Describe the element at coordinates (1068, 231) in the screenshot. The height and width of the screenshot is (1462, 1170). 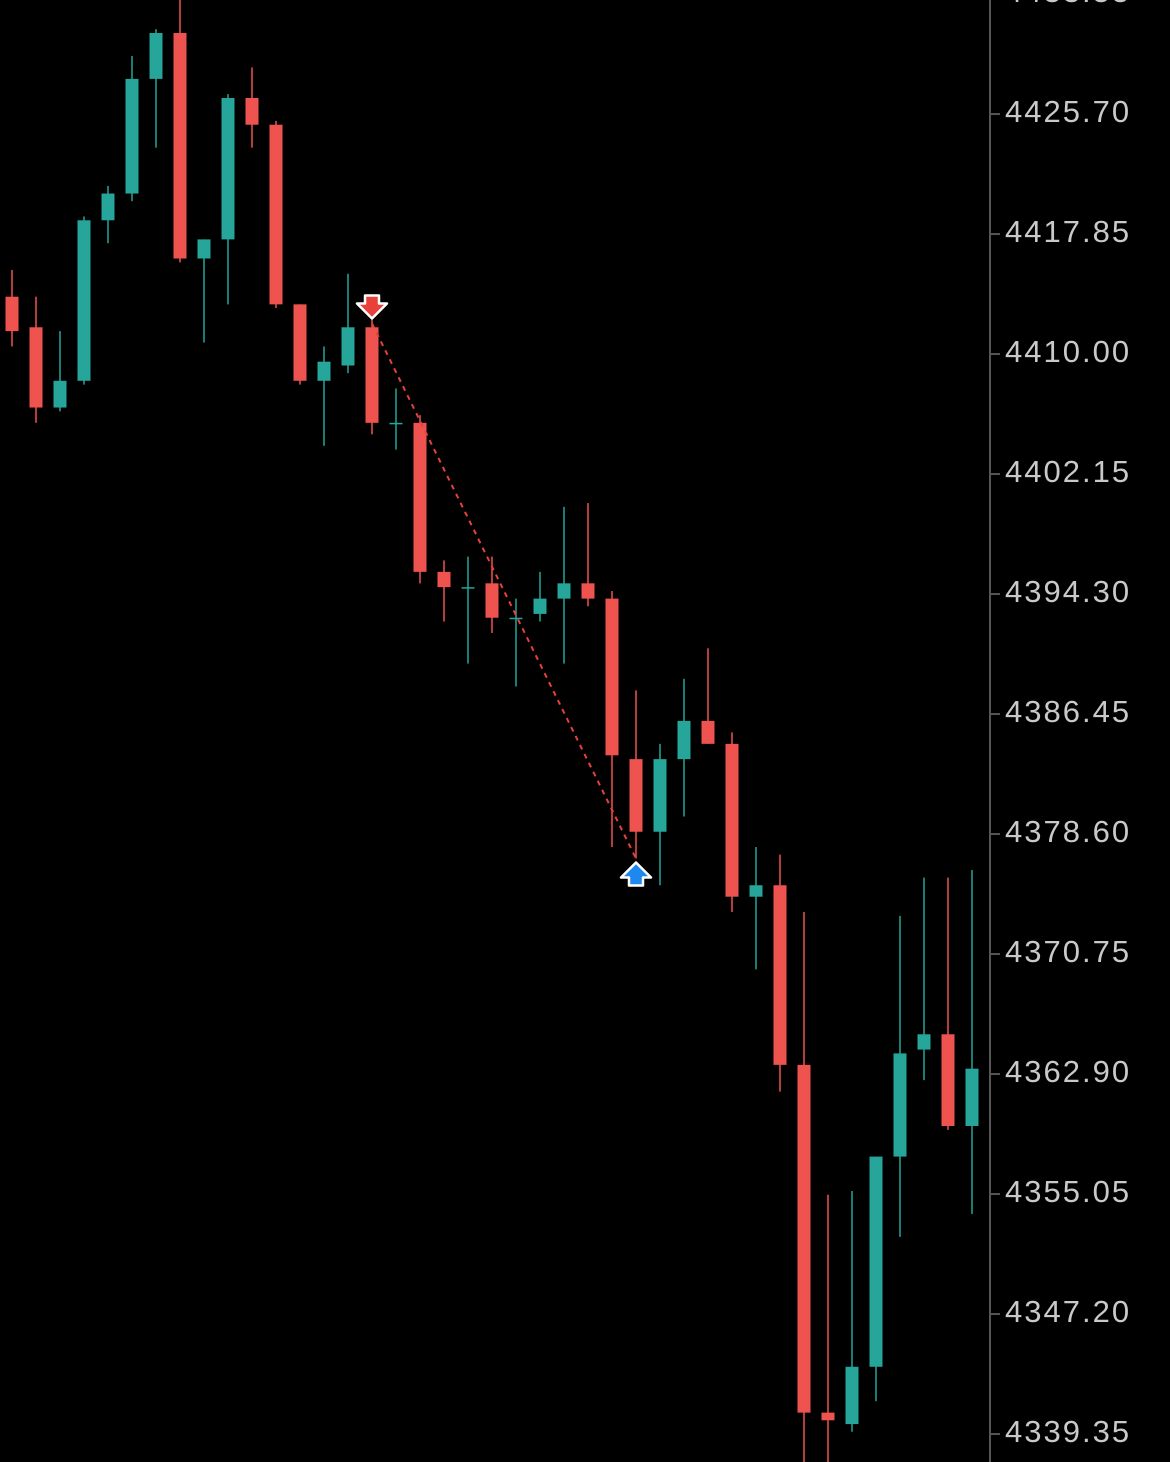
I see `y-tick-label: 4417.85` at that location.